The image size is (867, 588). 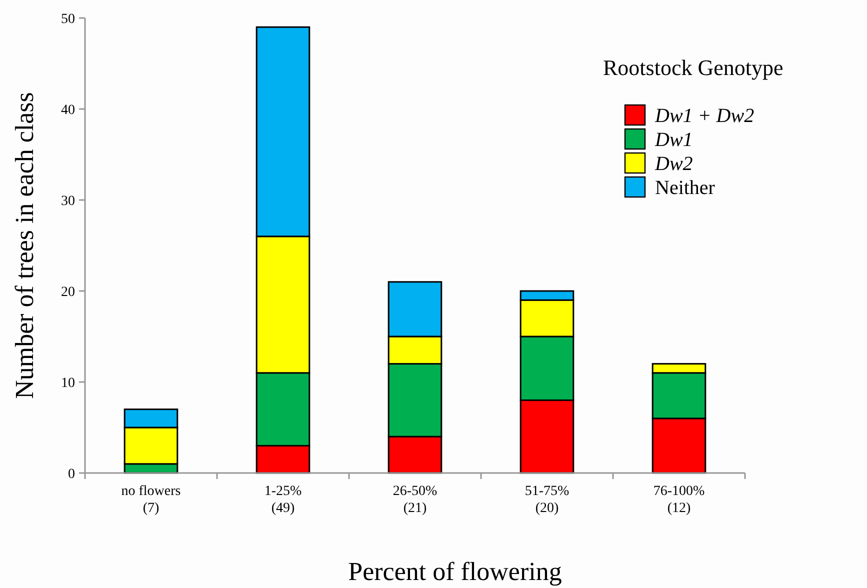 I want to click on y-tick-label: 40, so click(x=68, y=110).